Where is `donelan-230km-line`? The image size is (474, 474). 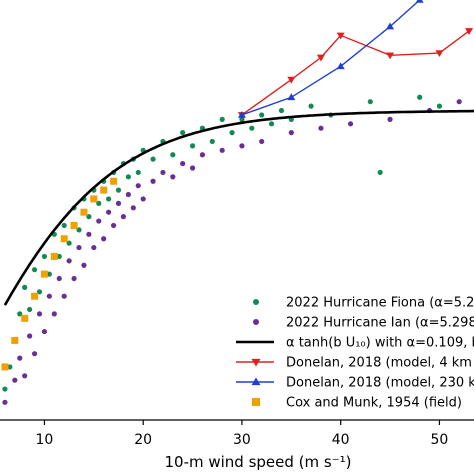 donelan-230km-line is located at coordinates (331, 58).